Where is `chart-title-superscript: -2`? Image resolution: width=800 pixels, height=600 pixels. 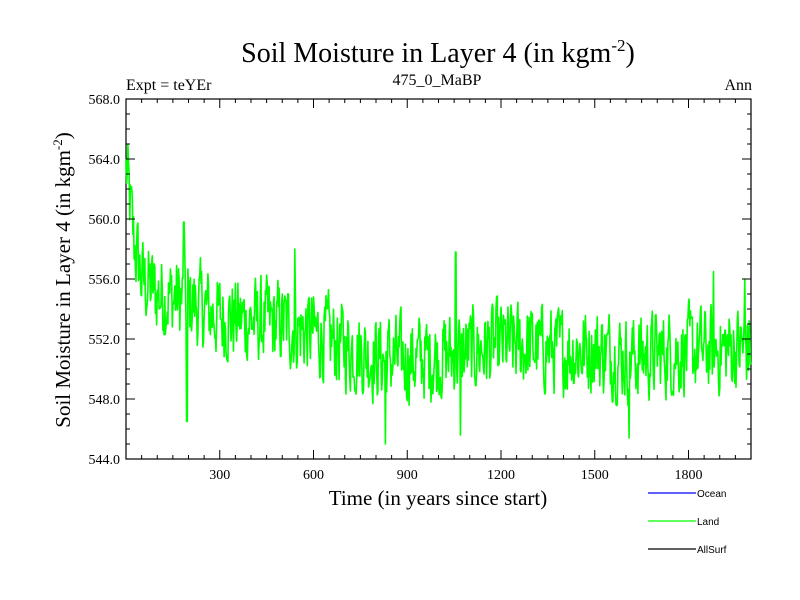
chart-title-superscript: -2 is located at coordinates (618, 45).